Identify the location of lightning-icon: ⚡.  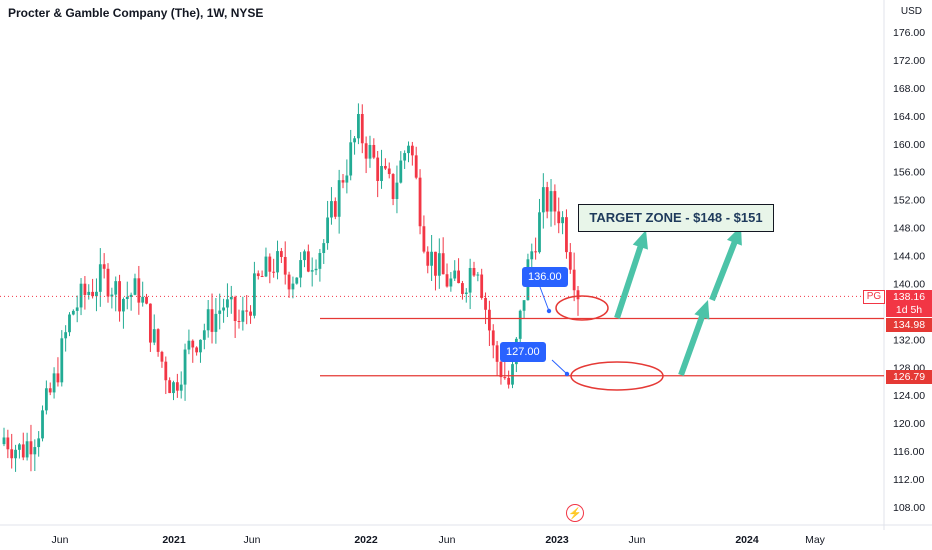
(575, 513).